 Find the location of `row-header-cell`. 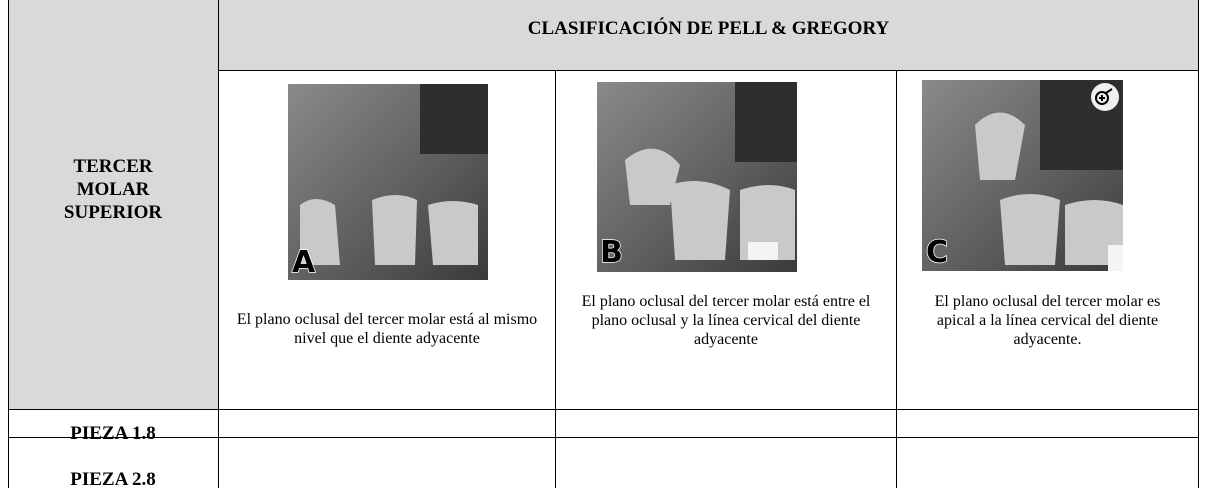

row-header-cell is located at coordinates (113, 204).